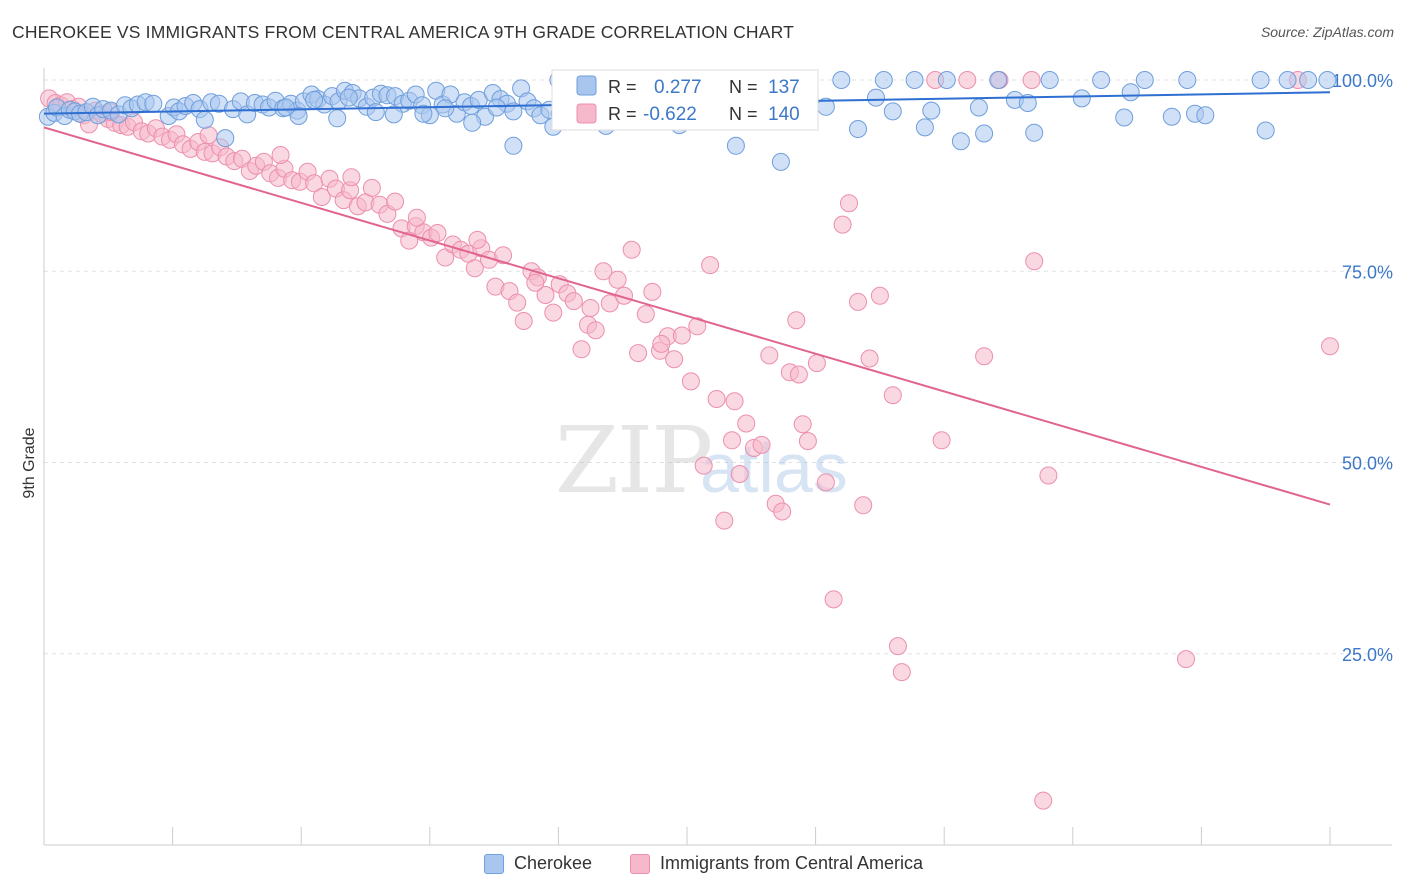 This screenshot has height=892, width=1406. What do you see at coordinates (701, 460) in the screenshot?
I see `watermark: ZIP atlas` at bounding box center [701, 460].